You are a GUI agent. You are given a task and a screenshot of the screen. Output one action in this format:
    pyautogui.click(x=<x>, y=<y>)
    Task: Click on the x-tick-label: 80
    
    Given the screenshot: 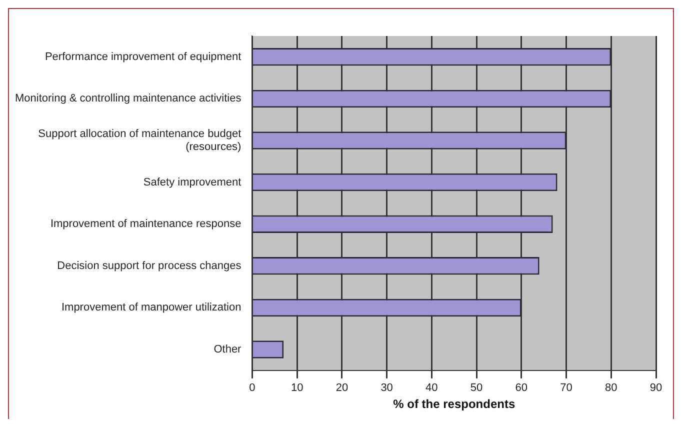 What is the action you would take?
    pyautogui.click(x=611, y=388)
    